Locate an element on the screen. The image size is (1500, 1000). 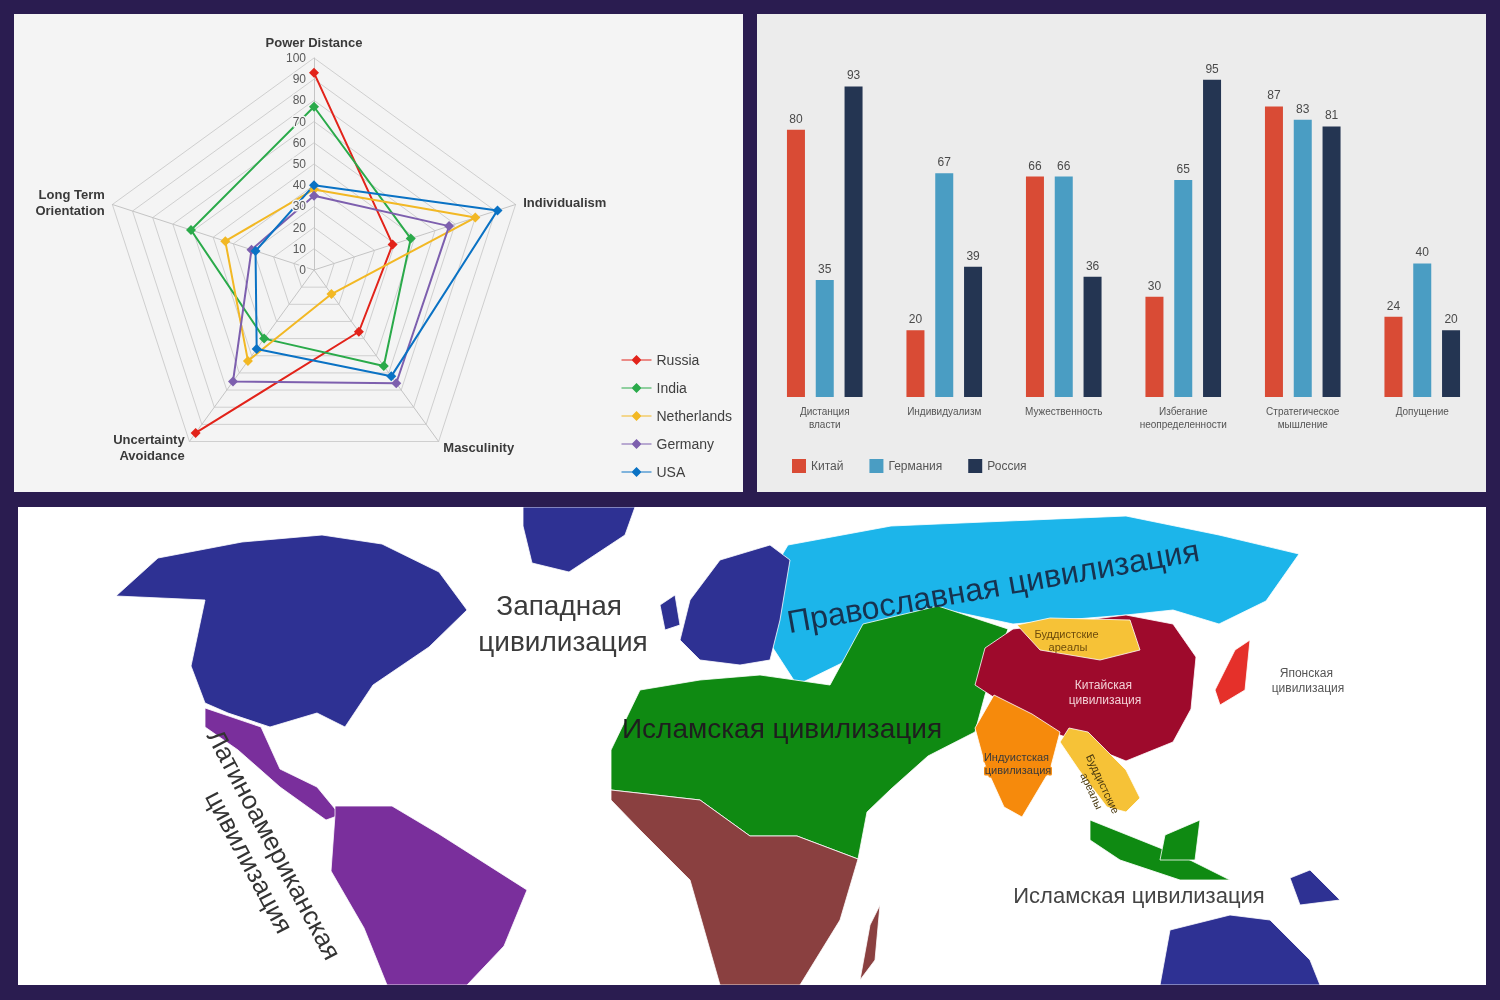
x-tick-label: Индивидуализм is located at coordinates (944, 411).